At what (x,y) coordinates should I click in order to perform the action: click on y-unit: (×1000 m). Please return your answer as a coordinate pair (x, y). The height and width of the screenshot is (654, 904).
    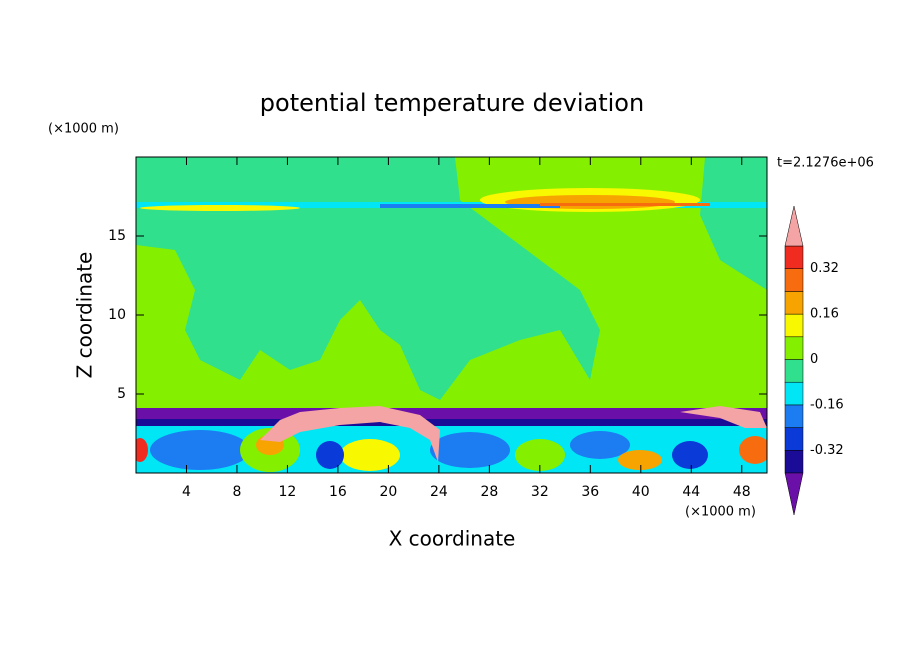
    Looking at the image, I should click on (83, 129).